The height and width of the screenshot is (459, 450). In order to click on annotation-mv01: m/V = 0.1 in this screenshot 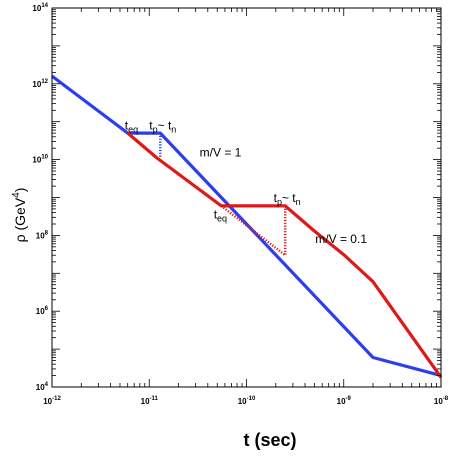, I will do `click(341, 239)`.